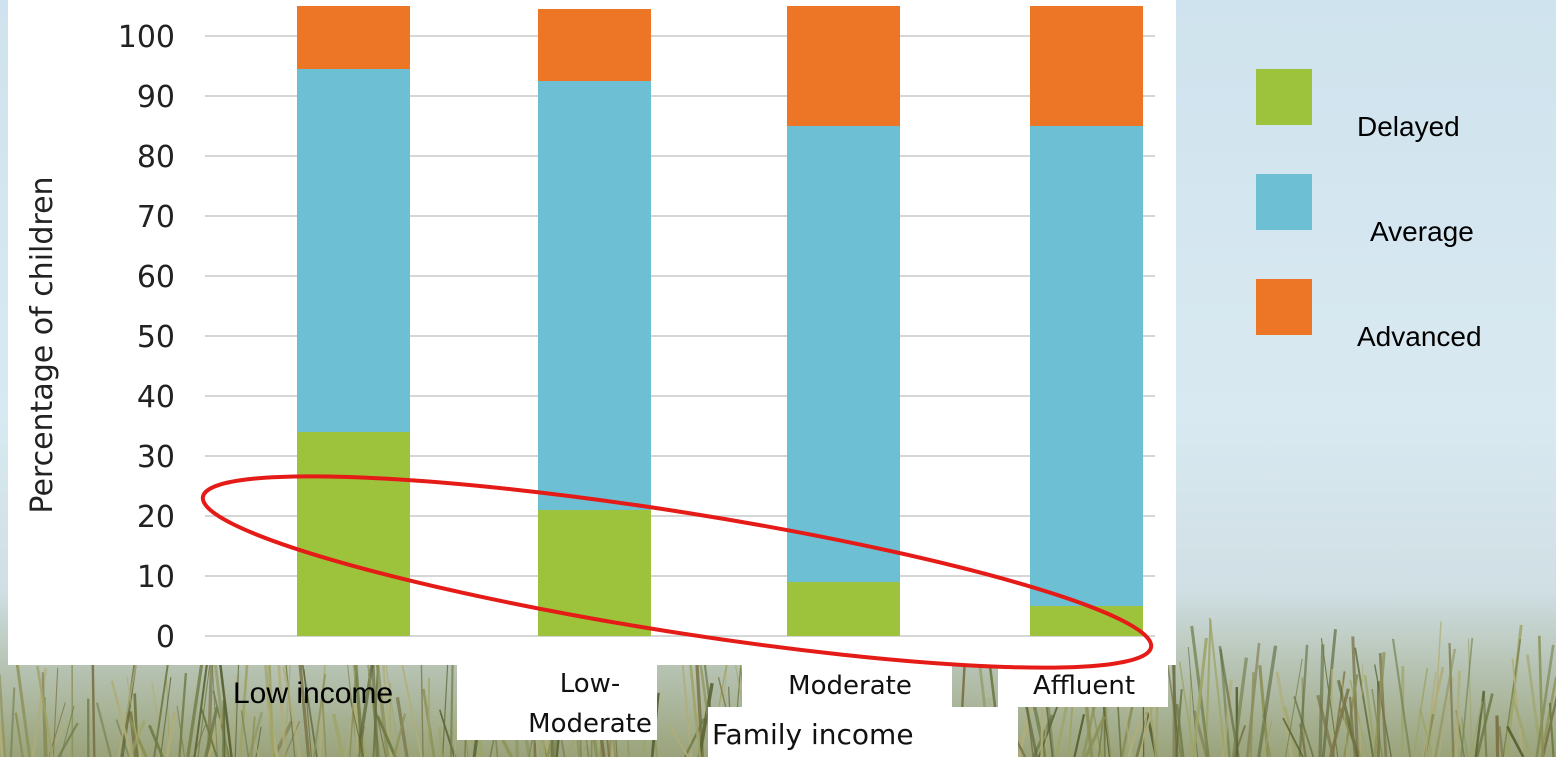  I want to click on legend-swatch-advanced, so click(1284, 307).